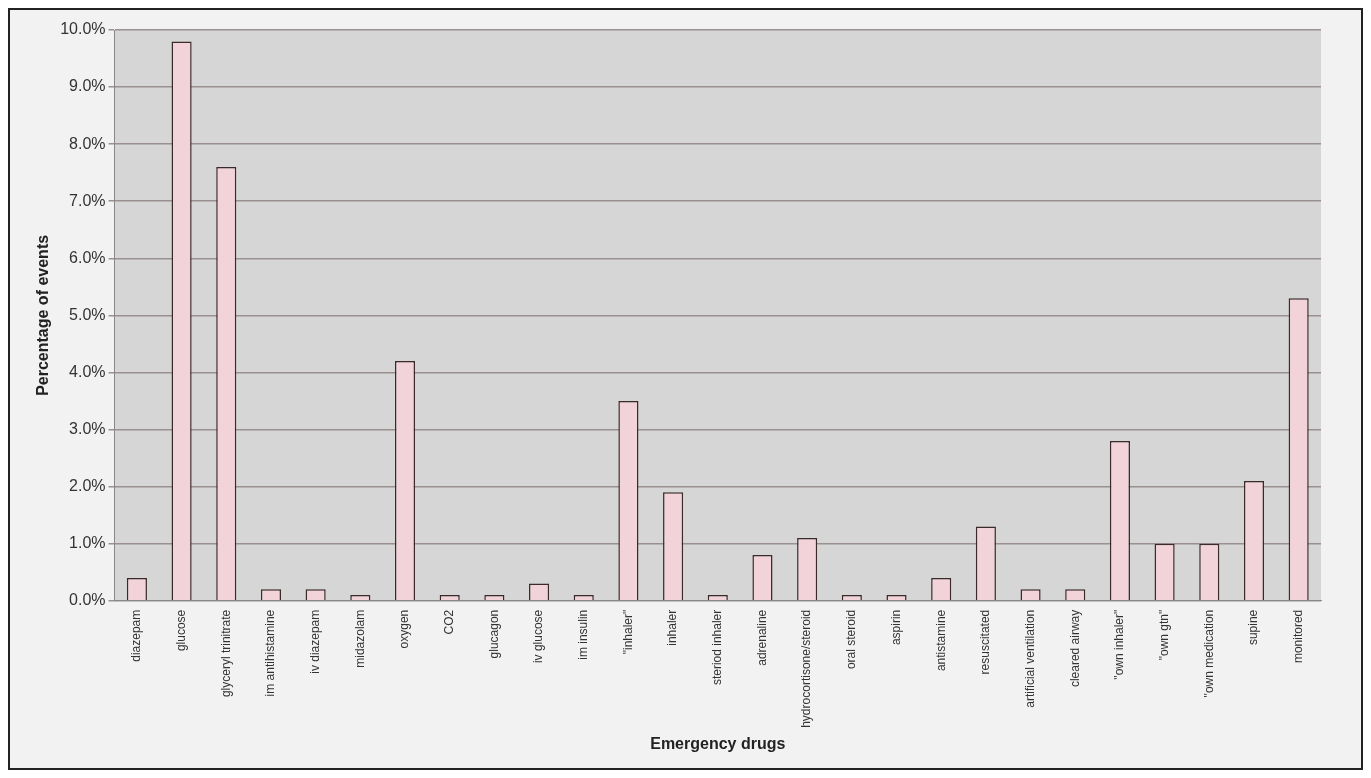 The width and height of the screenshot is (1371, 778). I want to click on y-tick-label: 1.0%, so click(87, 543).